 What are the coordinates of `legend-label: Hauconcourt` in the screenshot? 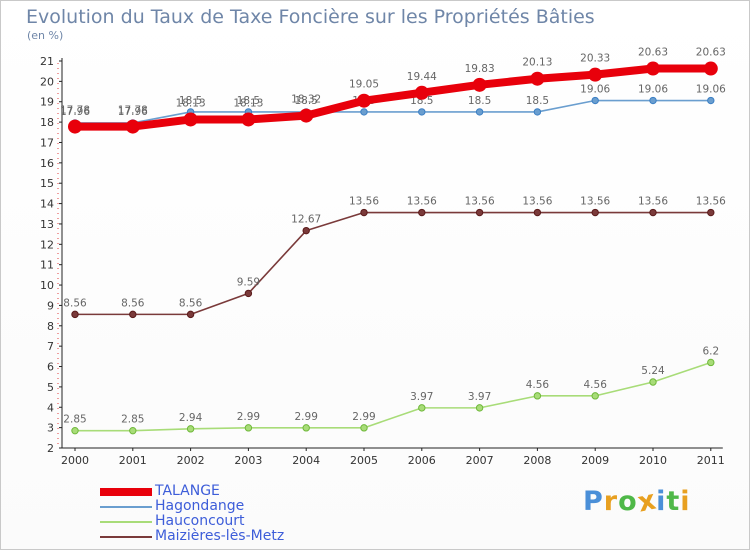 It's located at (200, 521).